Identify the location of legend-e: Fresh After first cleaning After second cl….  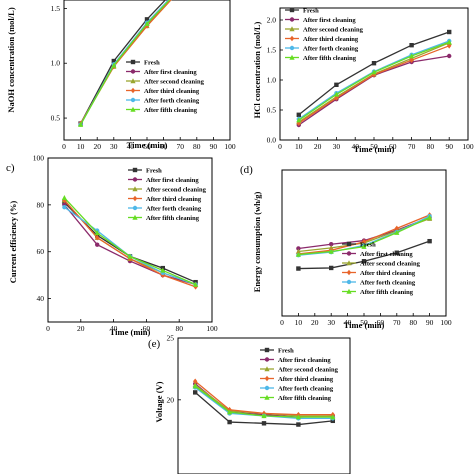
(299, 374).